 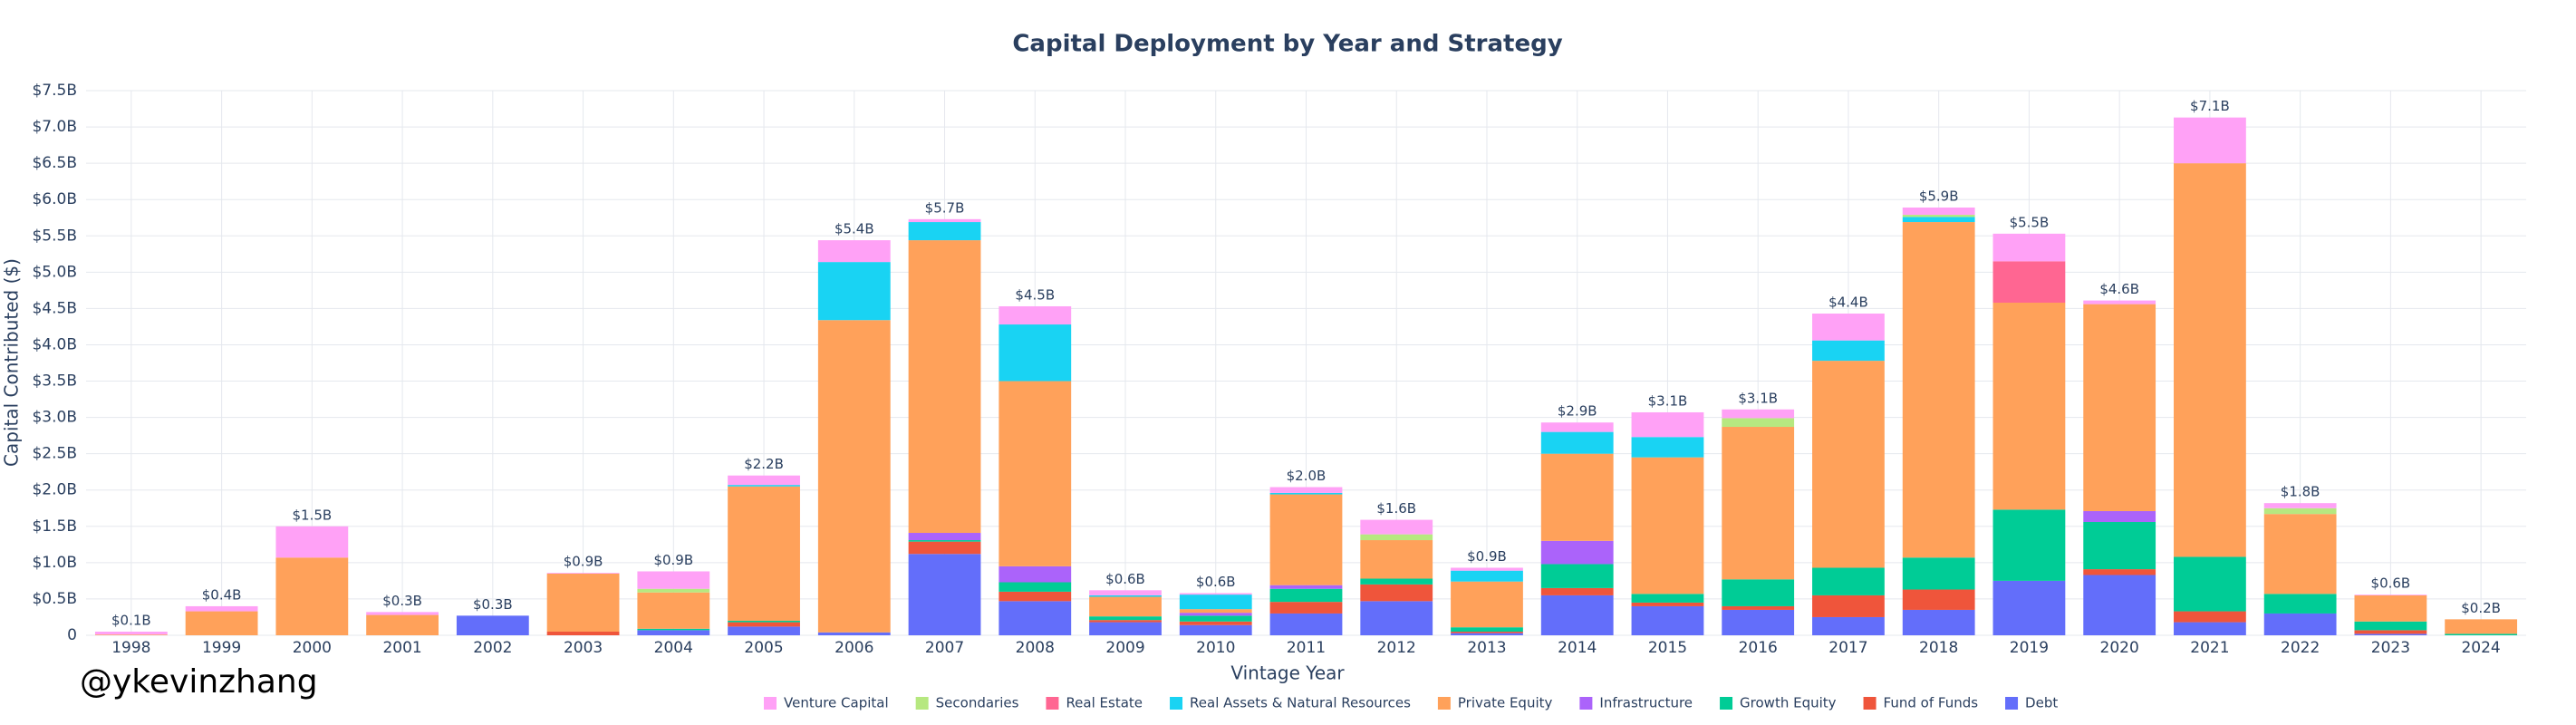 I want to click on legend-label: Real Assets & Natural Resources, so click(x=1300, y=703).